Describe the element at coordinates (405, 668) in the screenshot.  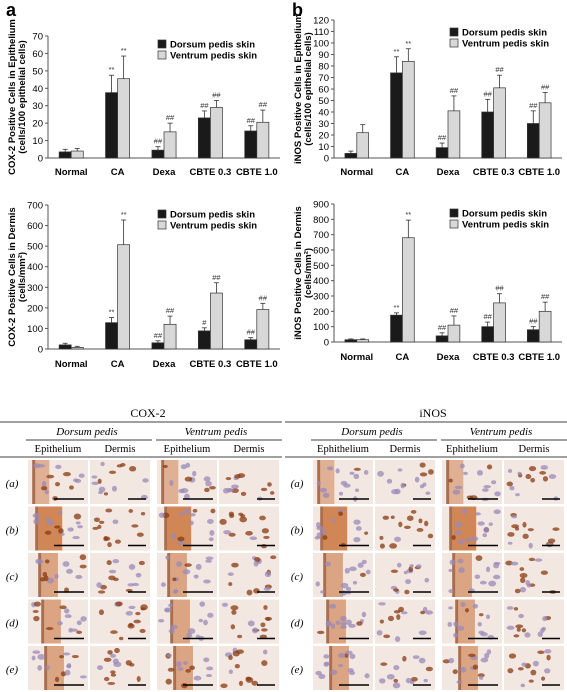
I see `image-background` at that location.